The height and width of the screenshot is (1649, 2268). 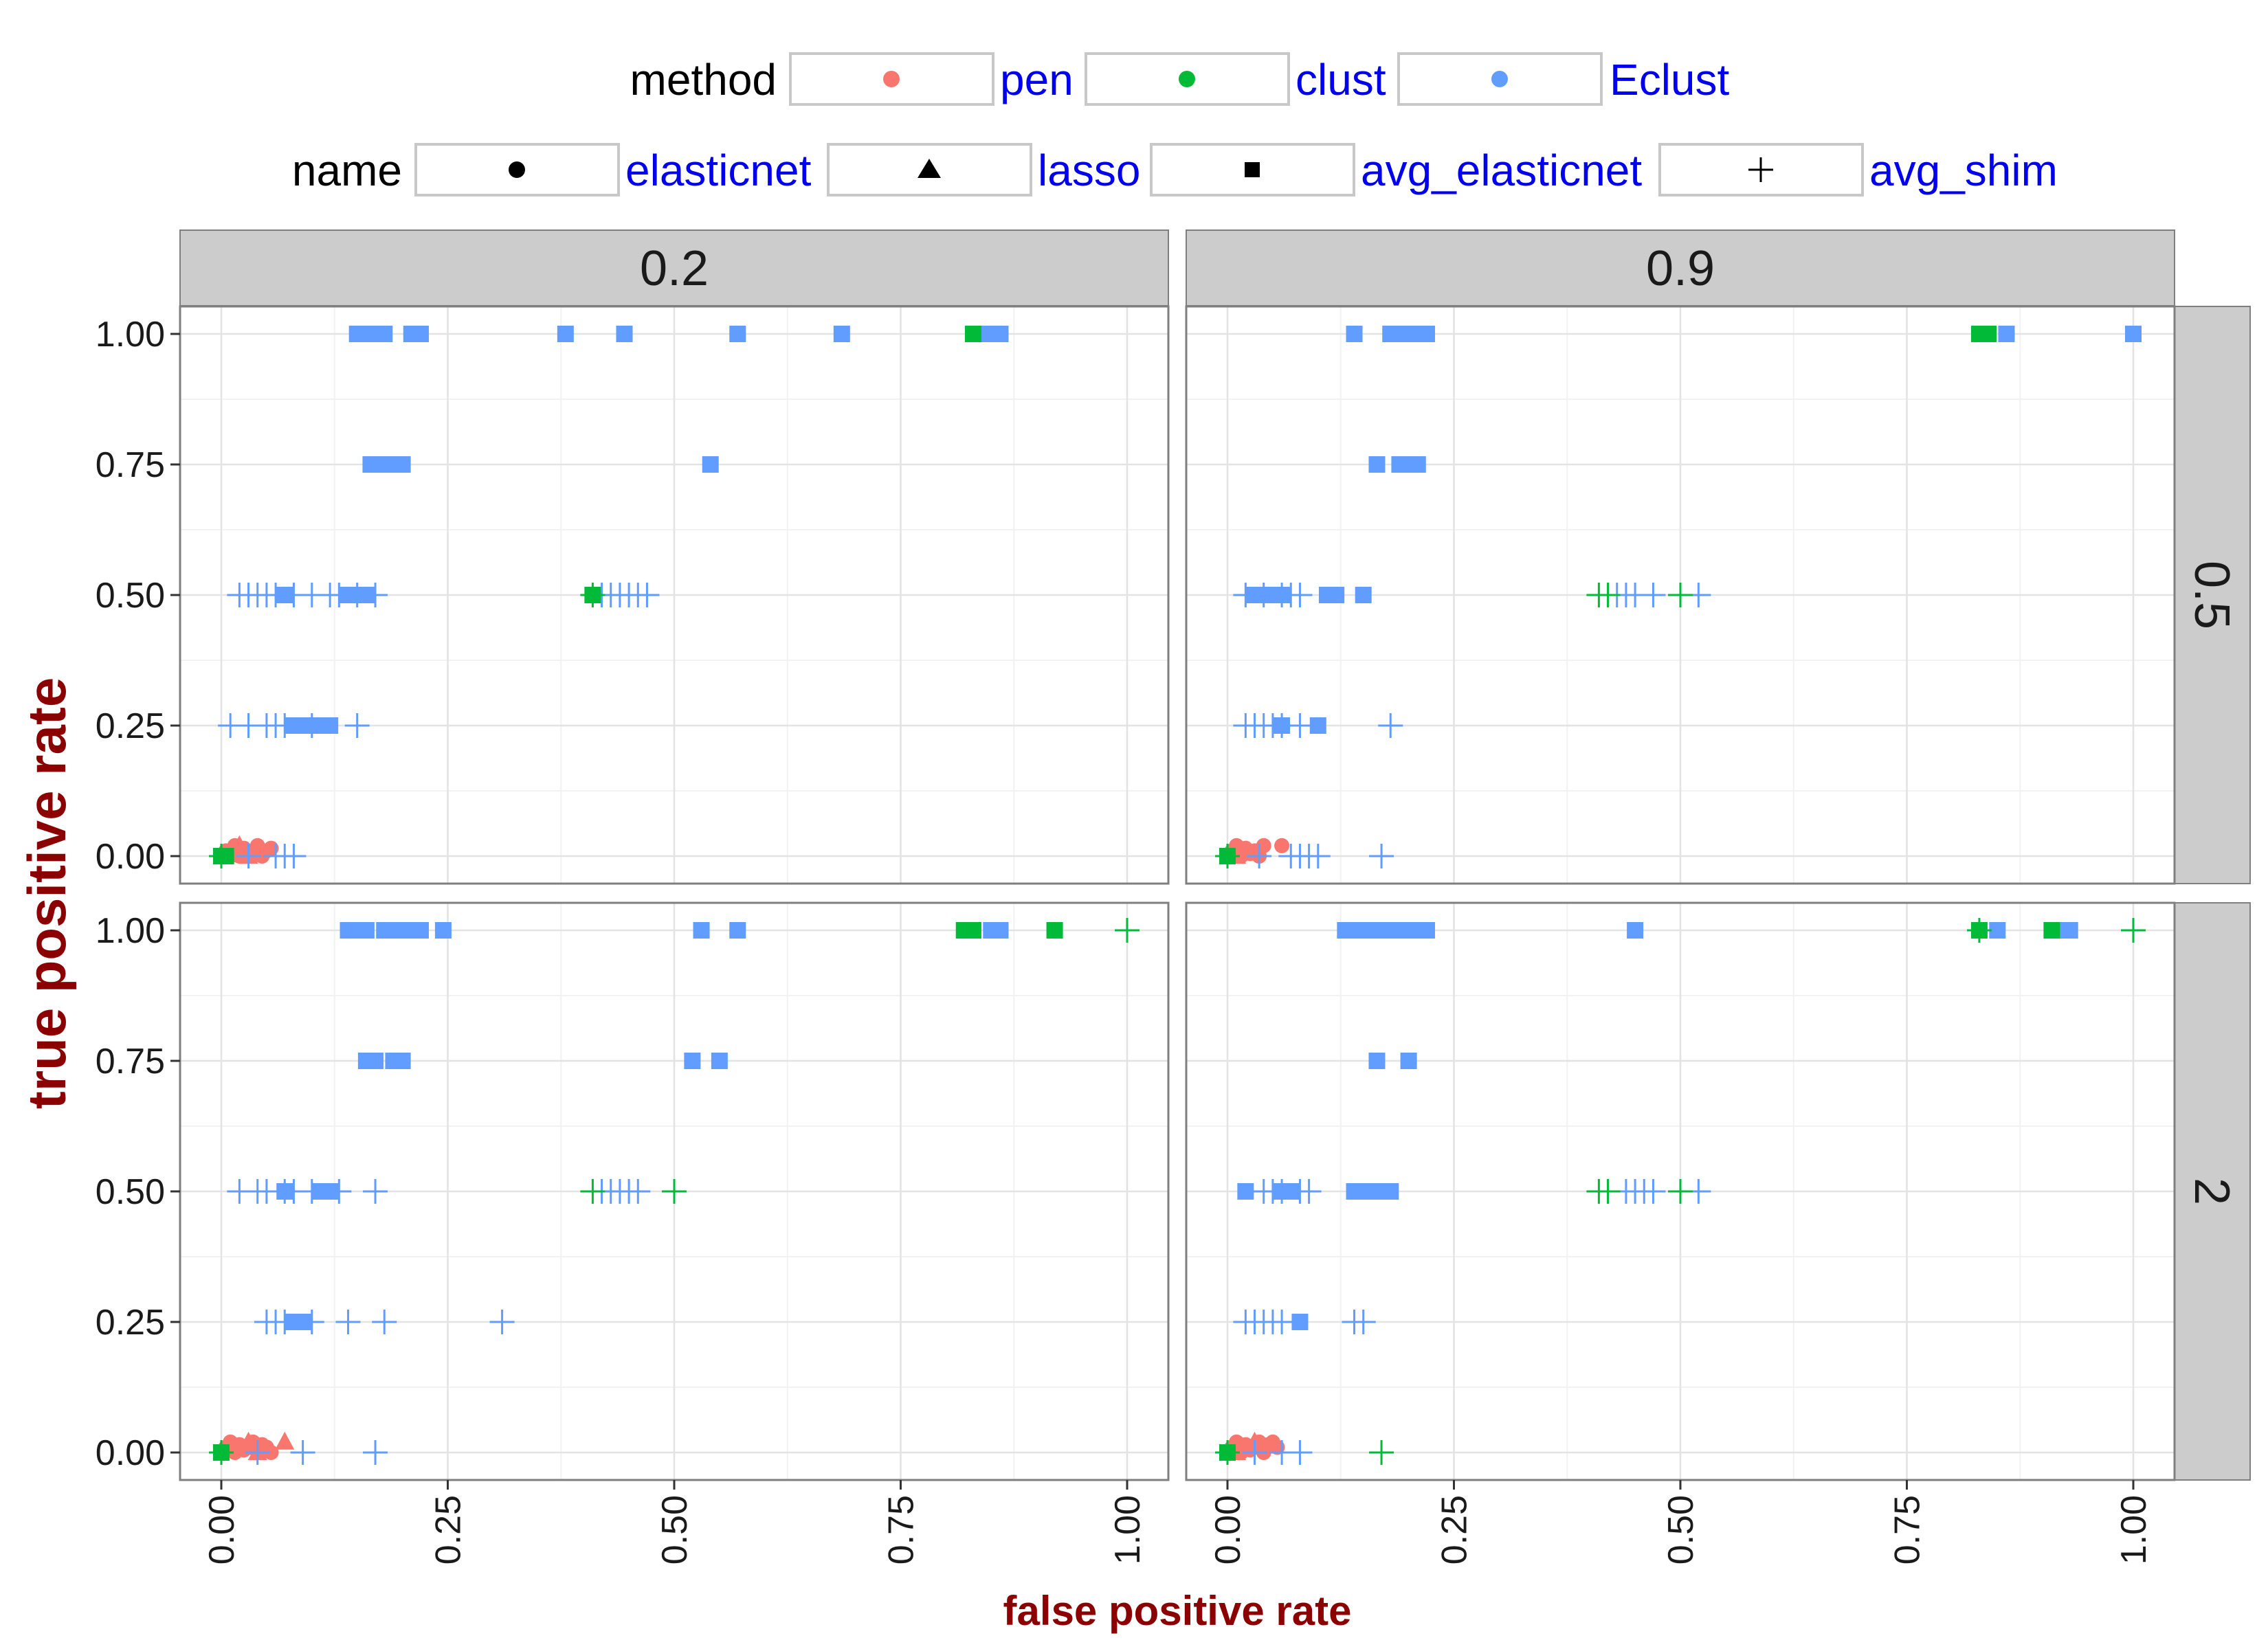 What do you see at coordinates (239, 844) in the screenshot?
I see `point-pen-triangle` at bounding box center [239, 844].